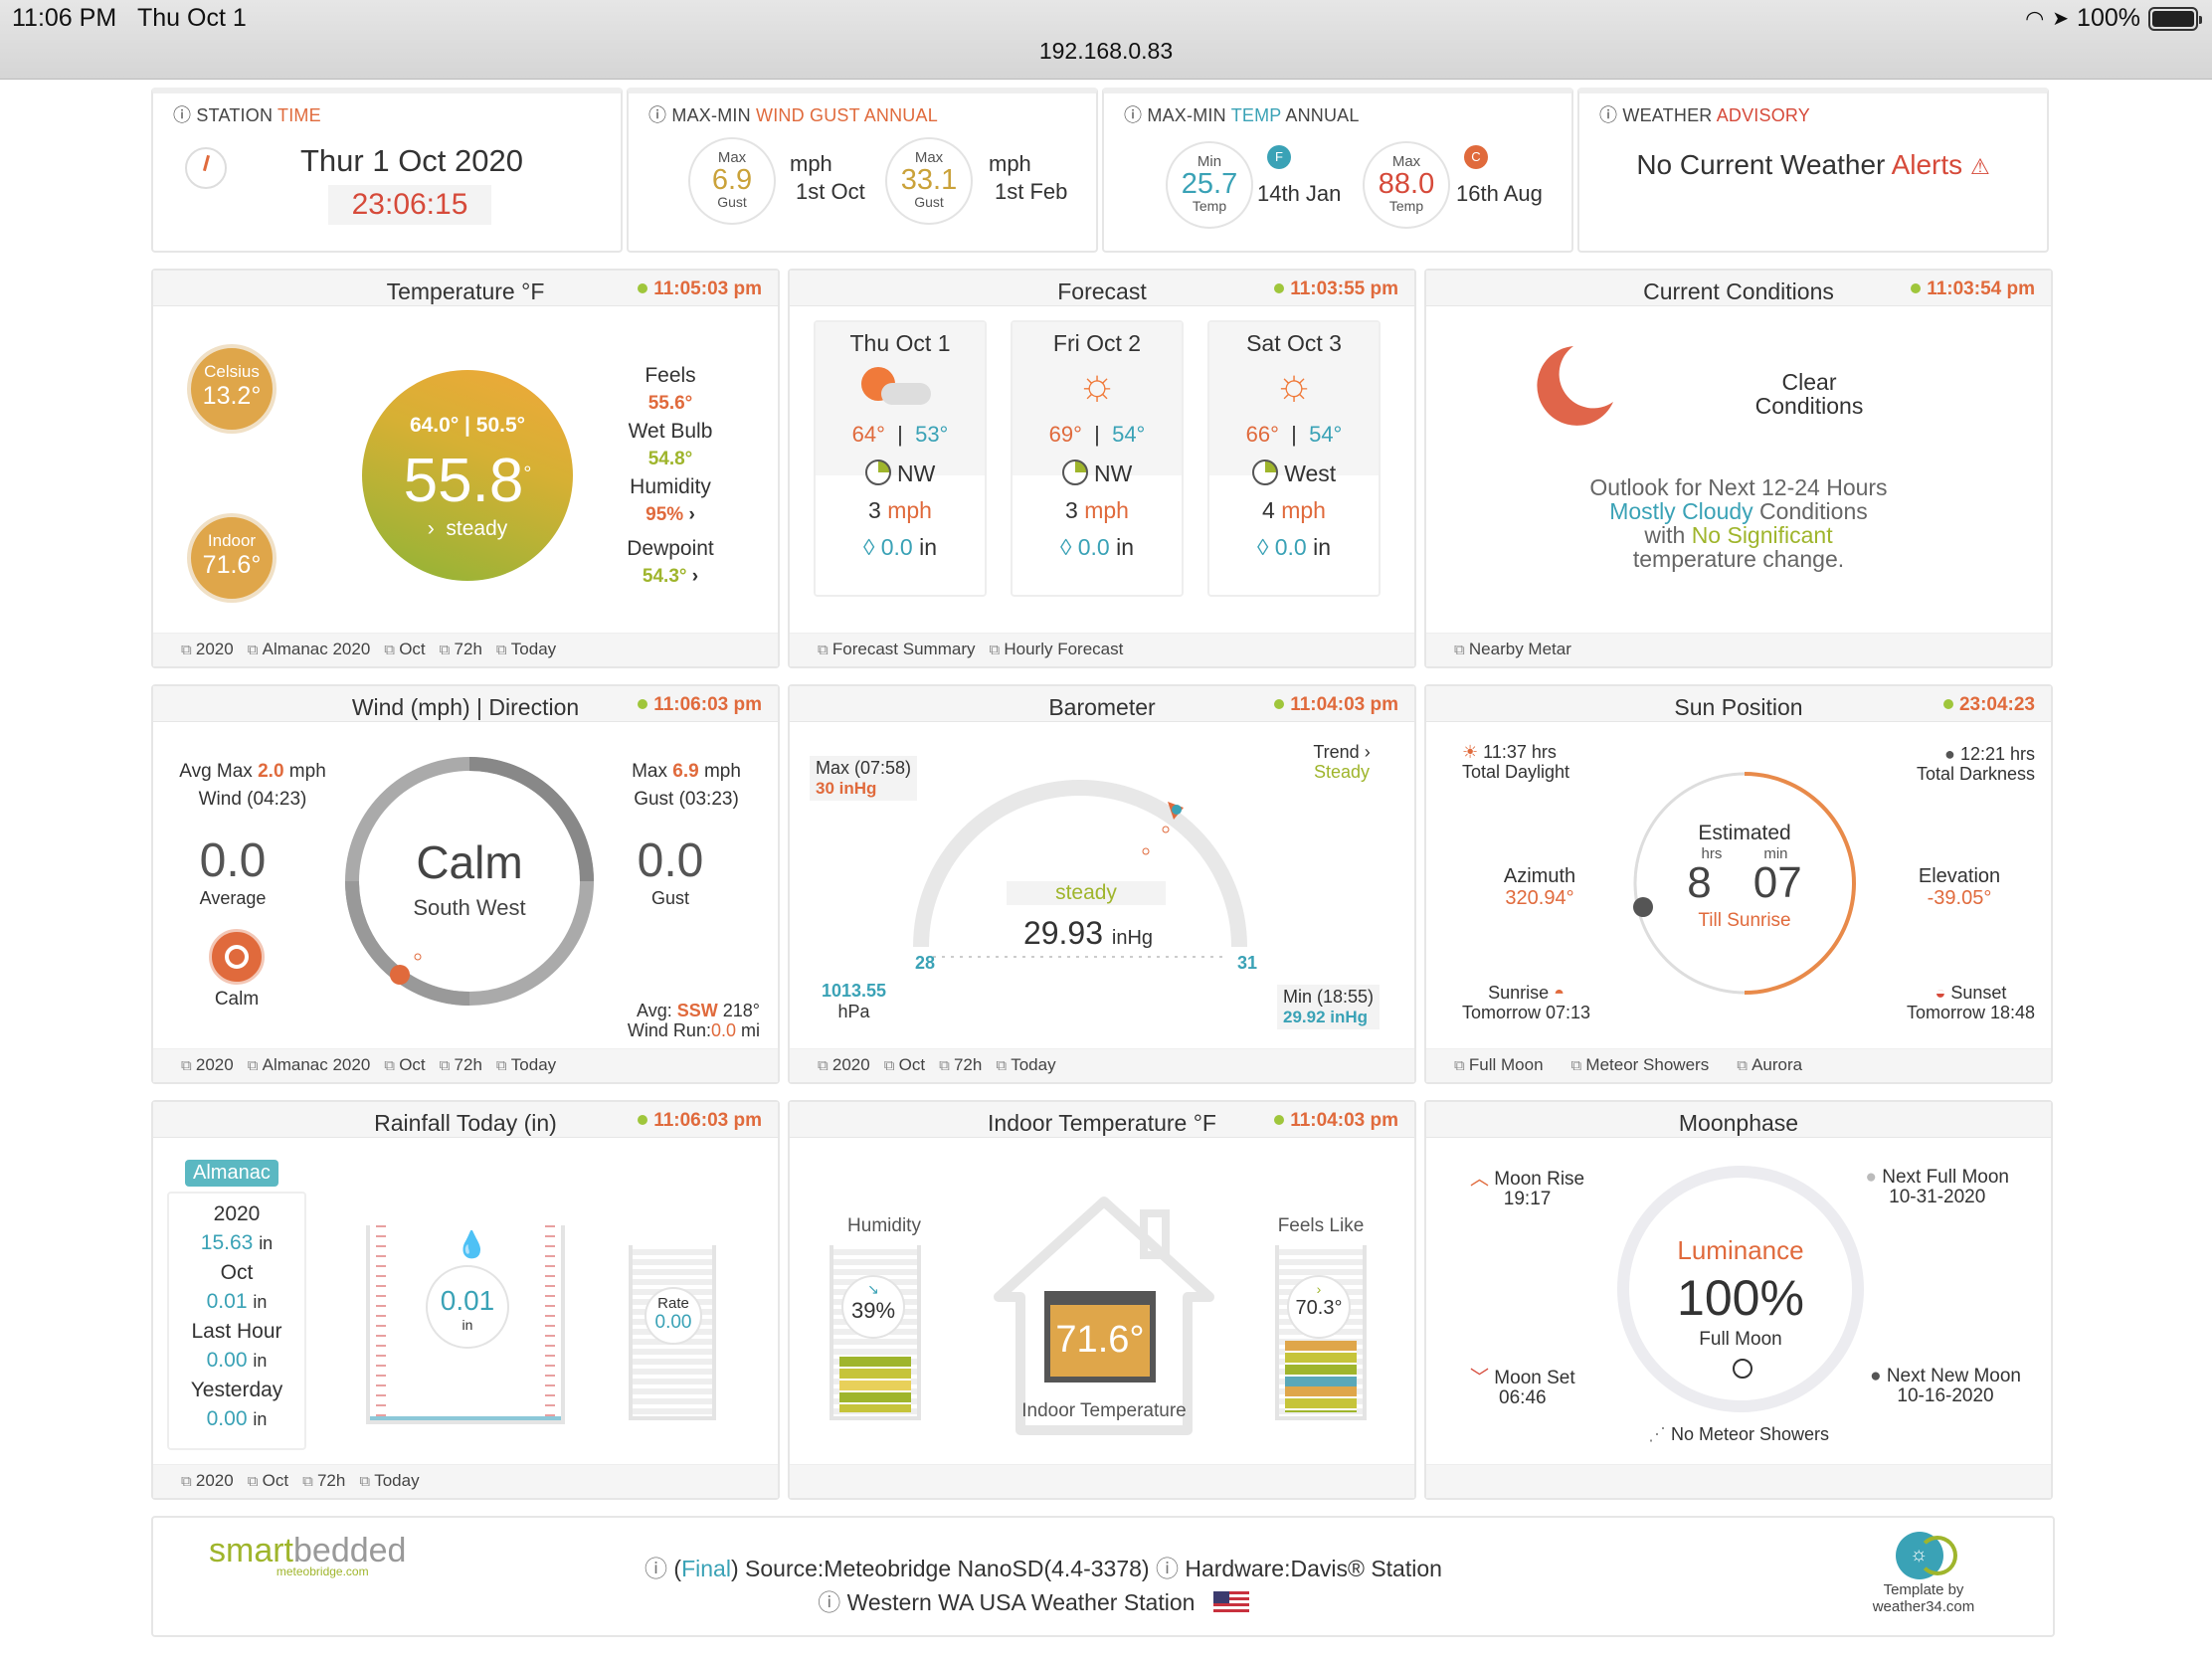 The height and width of the screenshot is (1659, 2212). What do you see at coordinates (1264, 472) in the screenshot?
I see `wind-direction-icon` at bounding box center [1264, 472].